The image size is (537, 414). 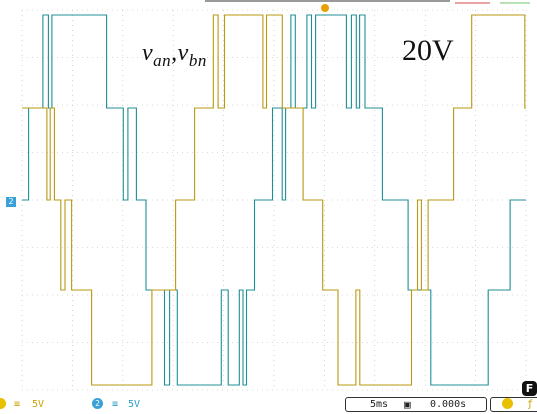 What do you see at coordinates (148, 53) in the screenshot?
I see `signal-v1: v` at bounding box center [148, 53].